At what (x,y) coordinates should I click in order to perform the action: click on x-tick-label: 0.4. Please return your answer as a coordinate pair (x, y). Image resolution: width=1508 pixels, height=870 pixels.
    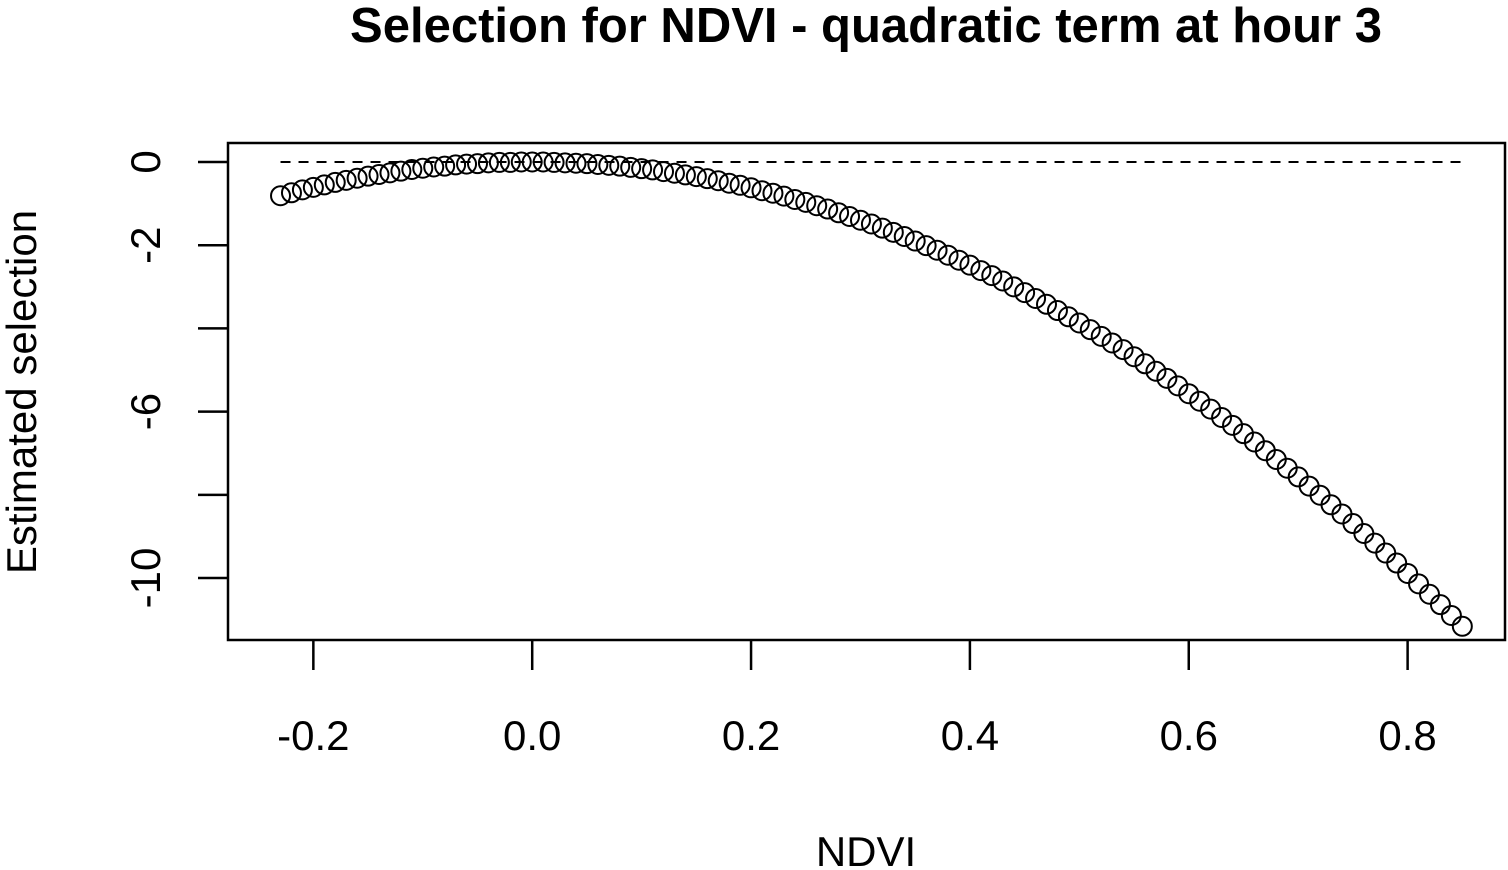
    Looking at the image, I should click on (970, 735).